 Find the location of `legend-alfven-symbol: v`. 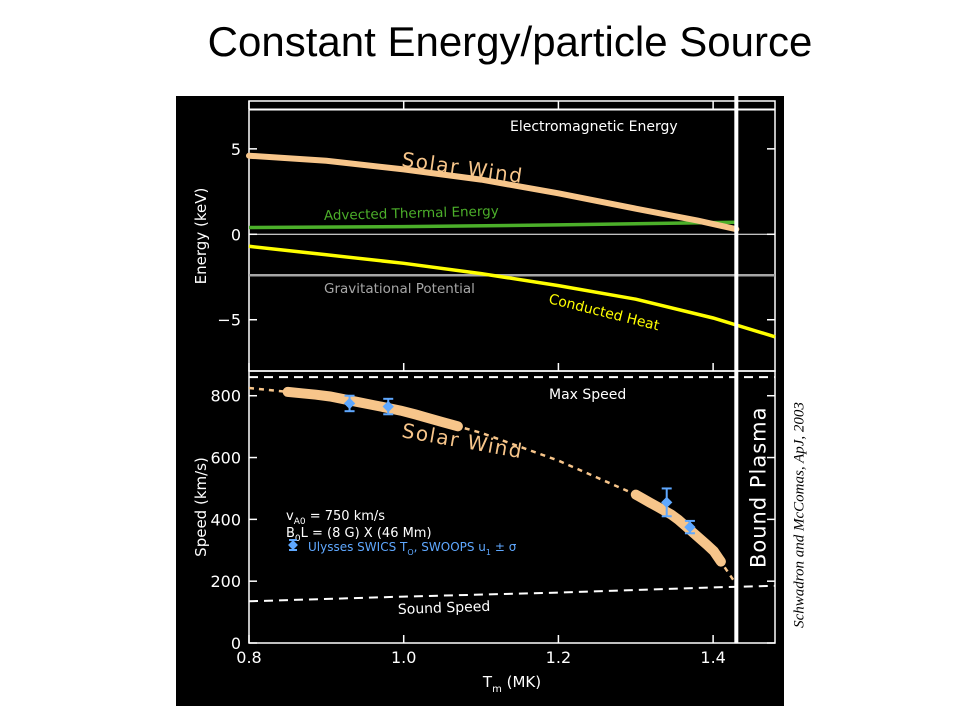

legend-alfven-symbol: v is located at coordinates (290, 516).